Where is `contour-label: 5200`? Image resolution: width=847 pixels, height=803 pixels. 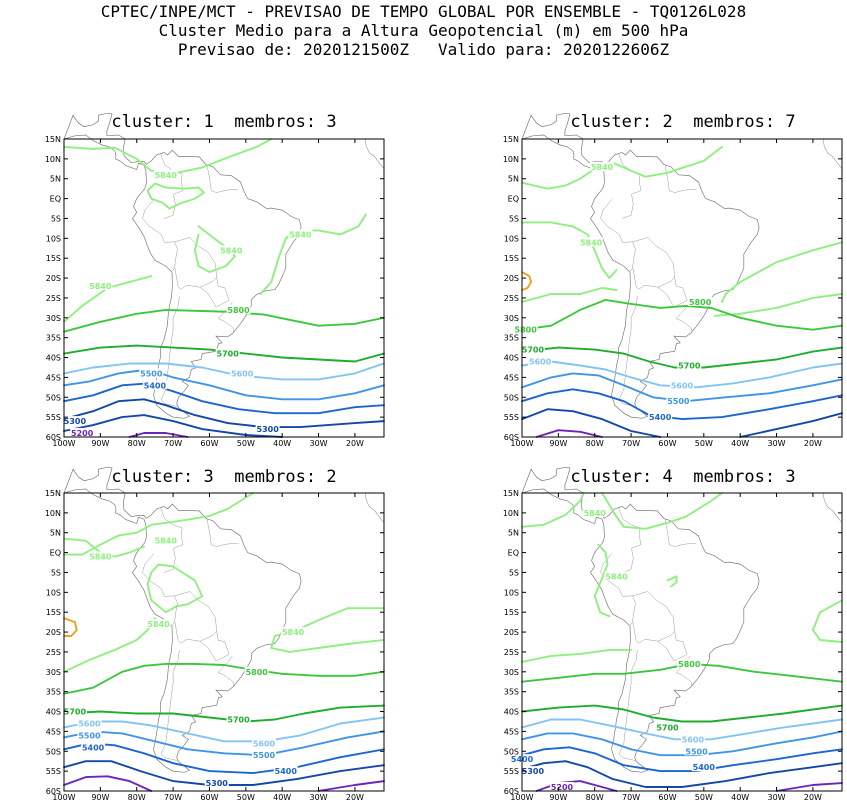 contour-label: 5200 is located at coordinates (562, 787).